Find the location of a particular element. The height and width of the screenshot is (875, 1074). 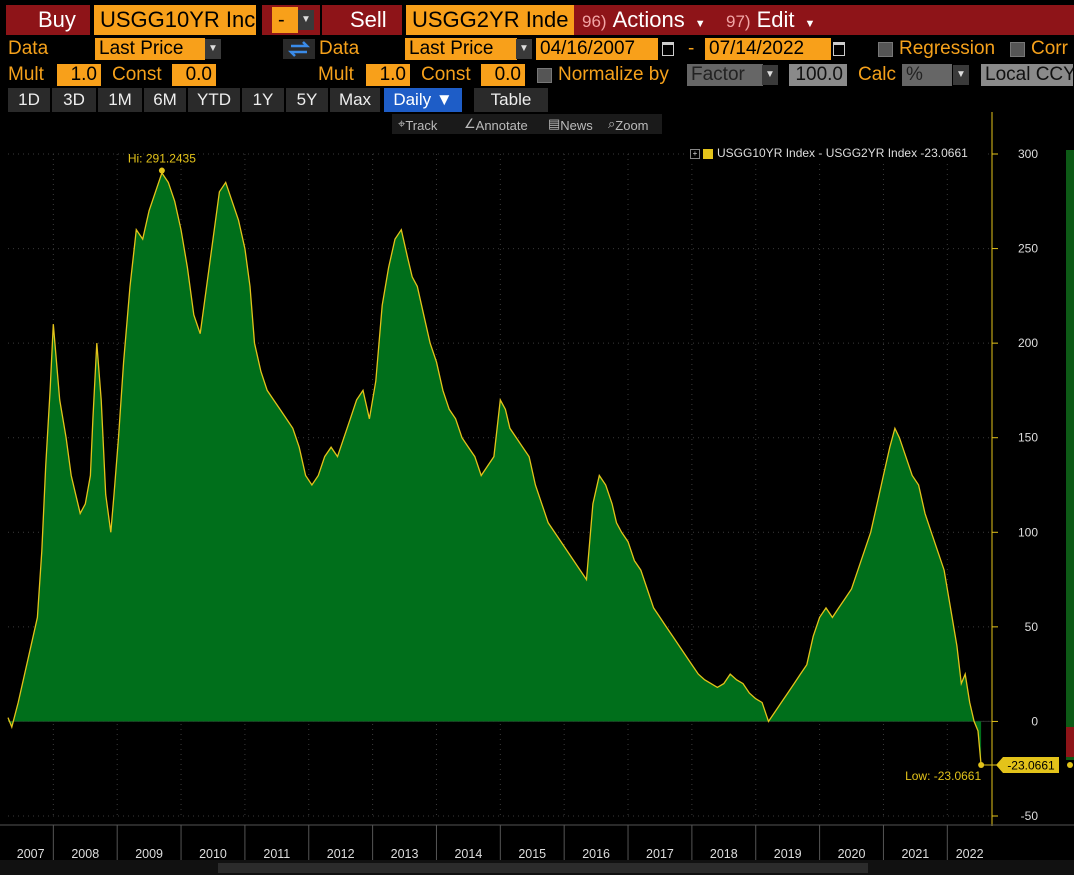

bottom-scrollbar is located at coordinates (537, 867).